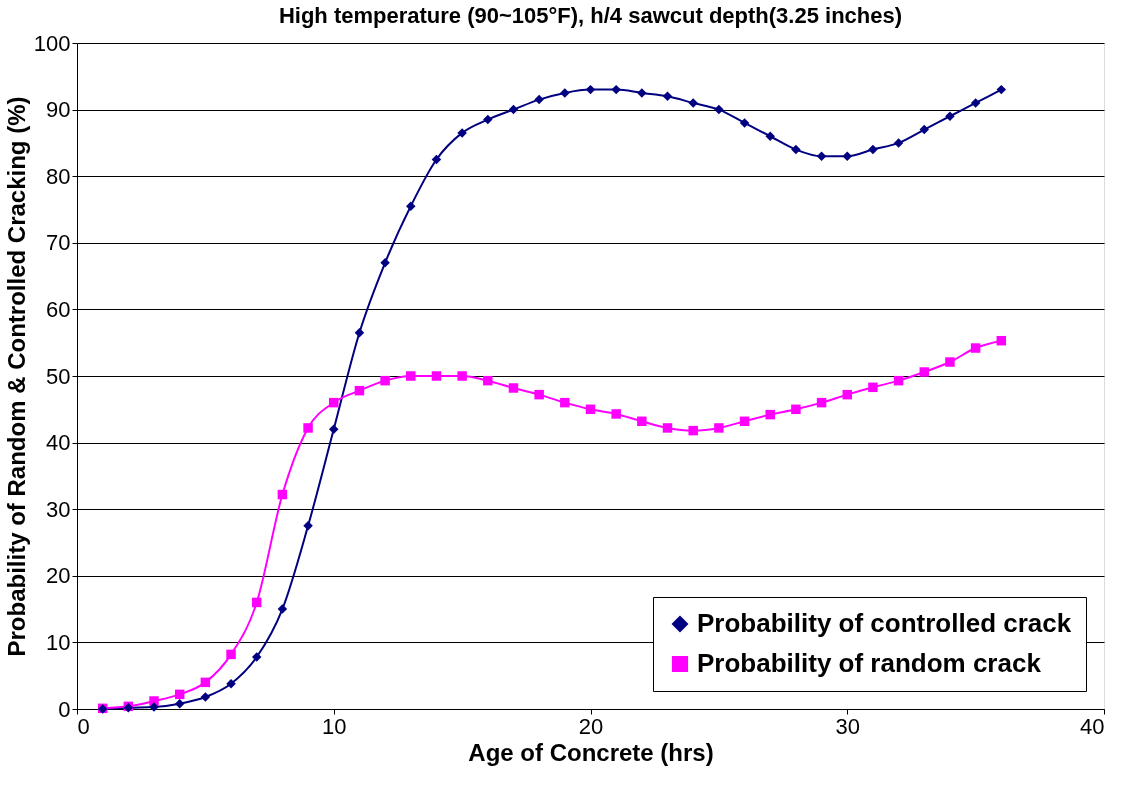 The width and height of the screenshot is (1129, 785). Describe the element at coordinates (884, 623) in the screenshot. I see `legend-label: Probability of controlled crack` at that location.